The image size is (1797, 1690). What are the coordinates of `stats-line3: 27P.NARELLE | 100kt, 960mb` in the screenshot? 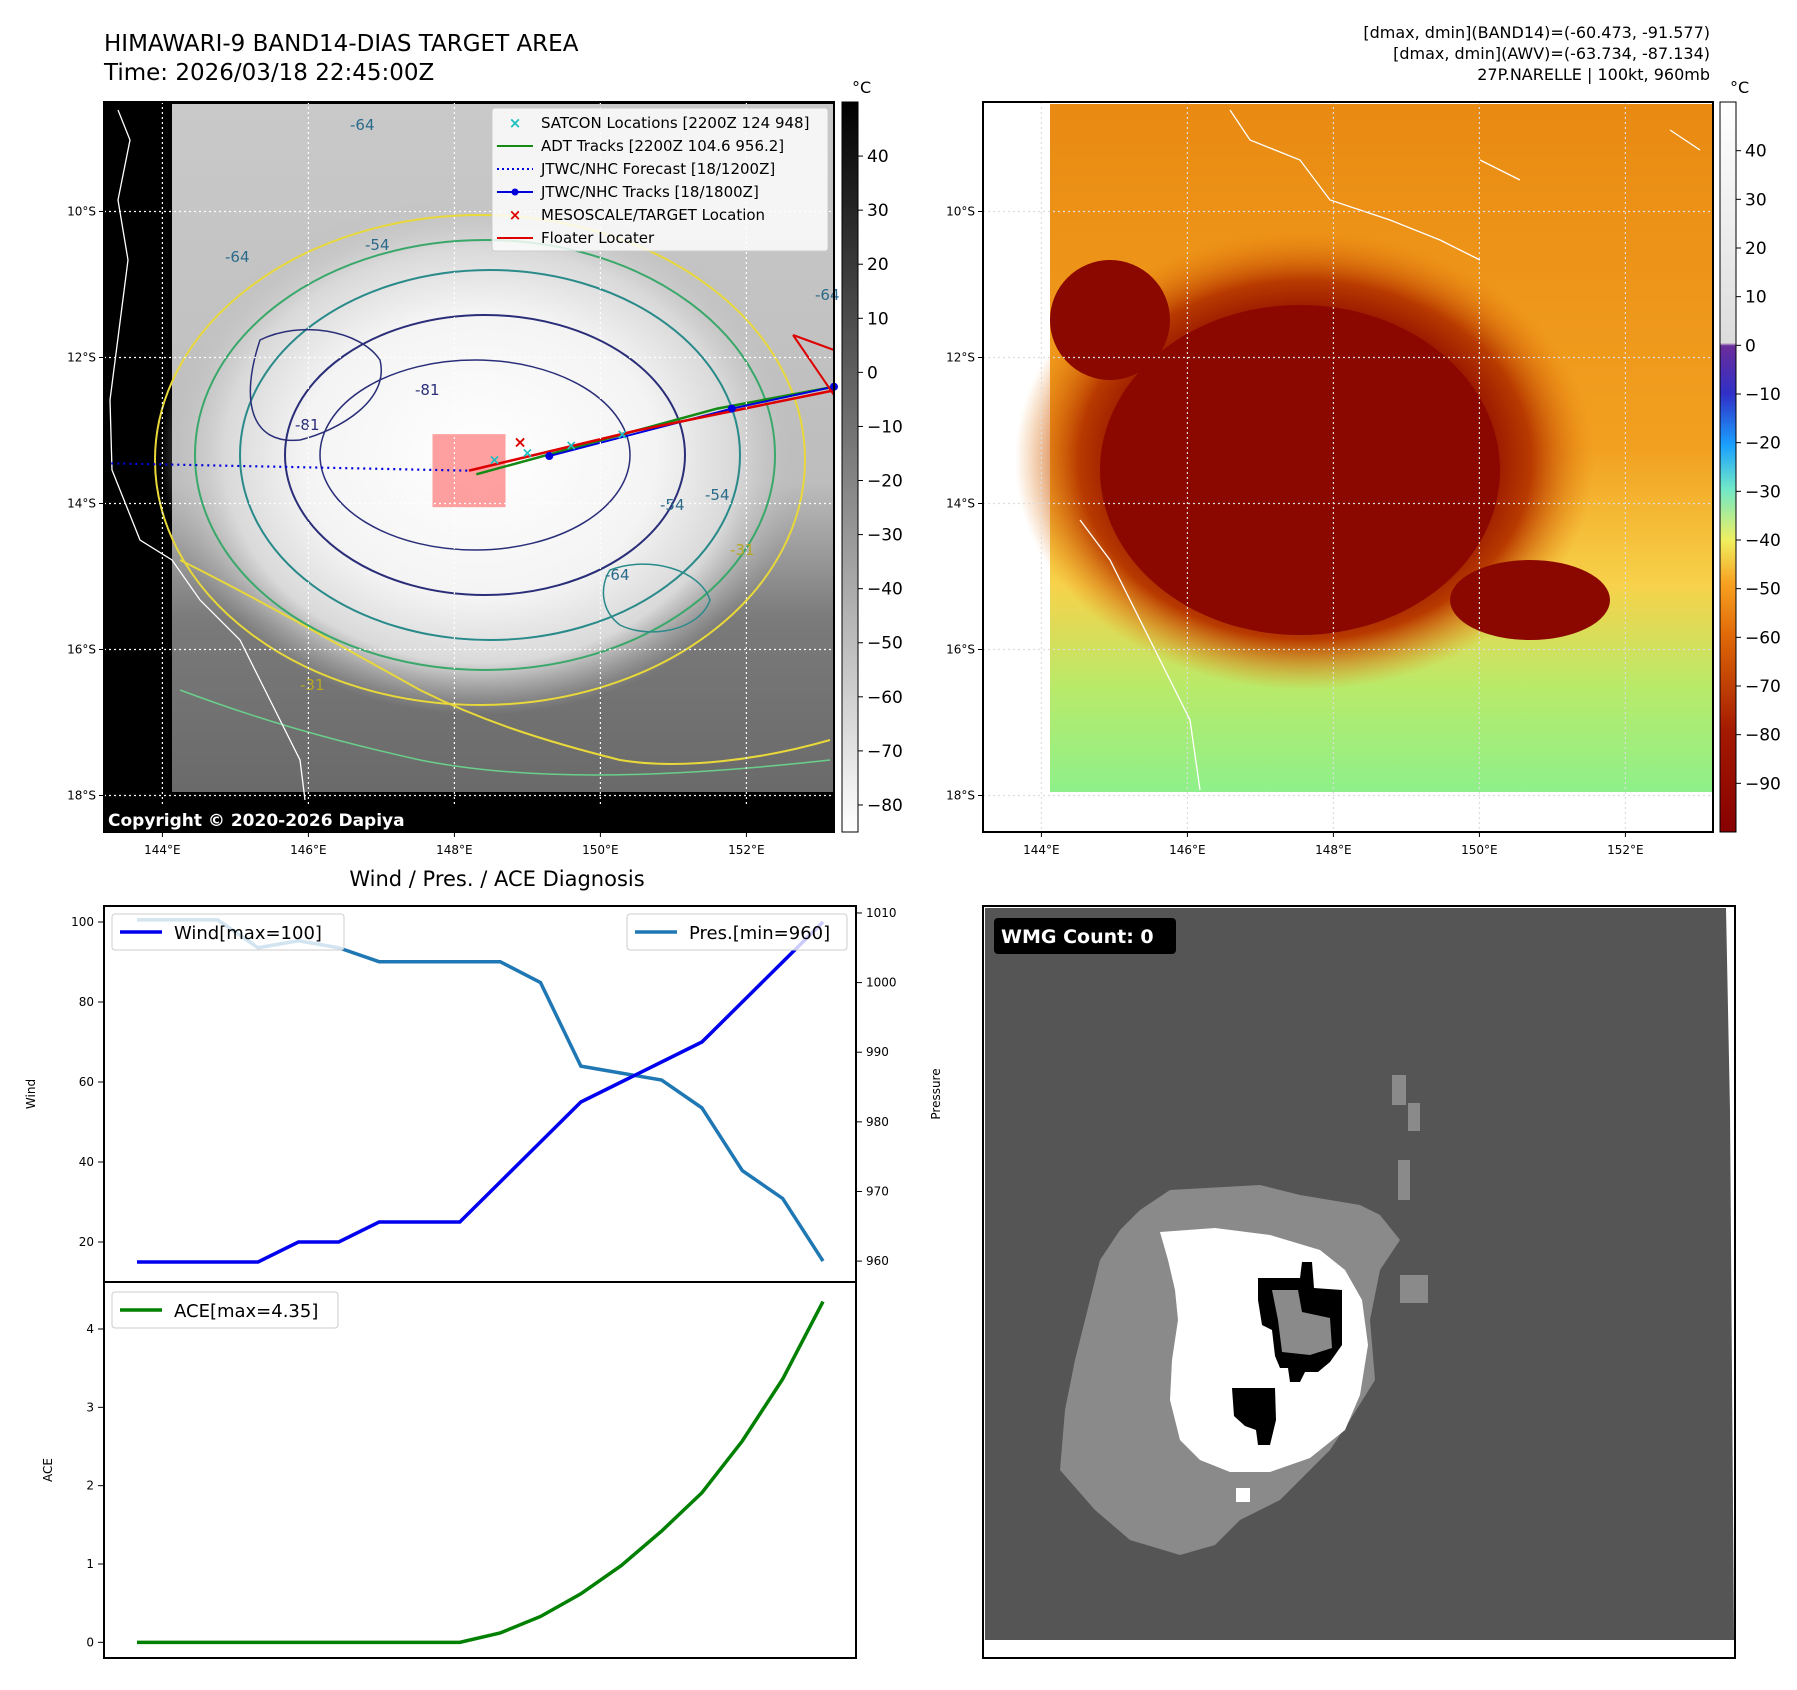 It's located at (1593, 74).